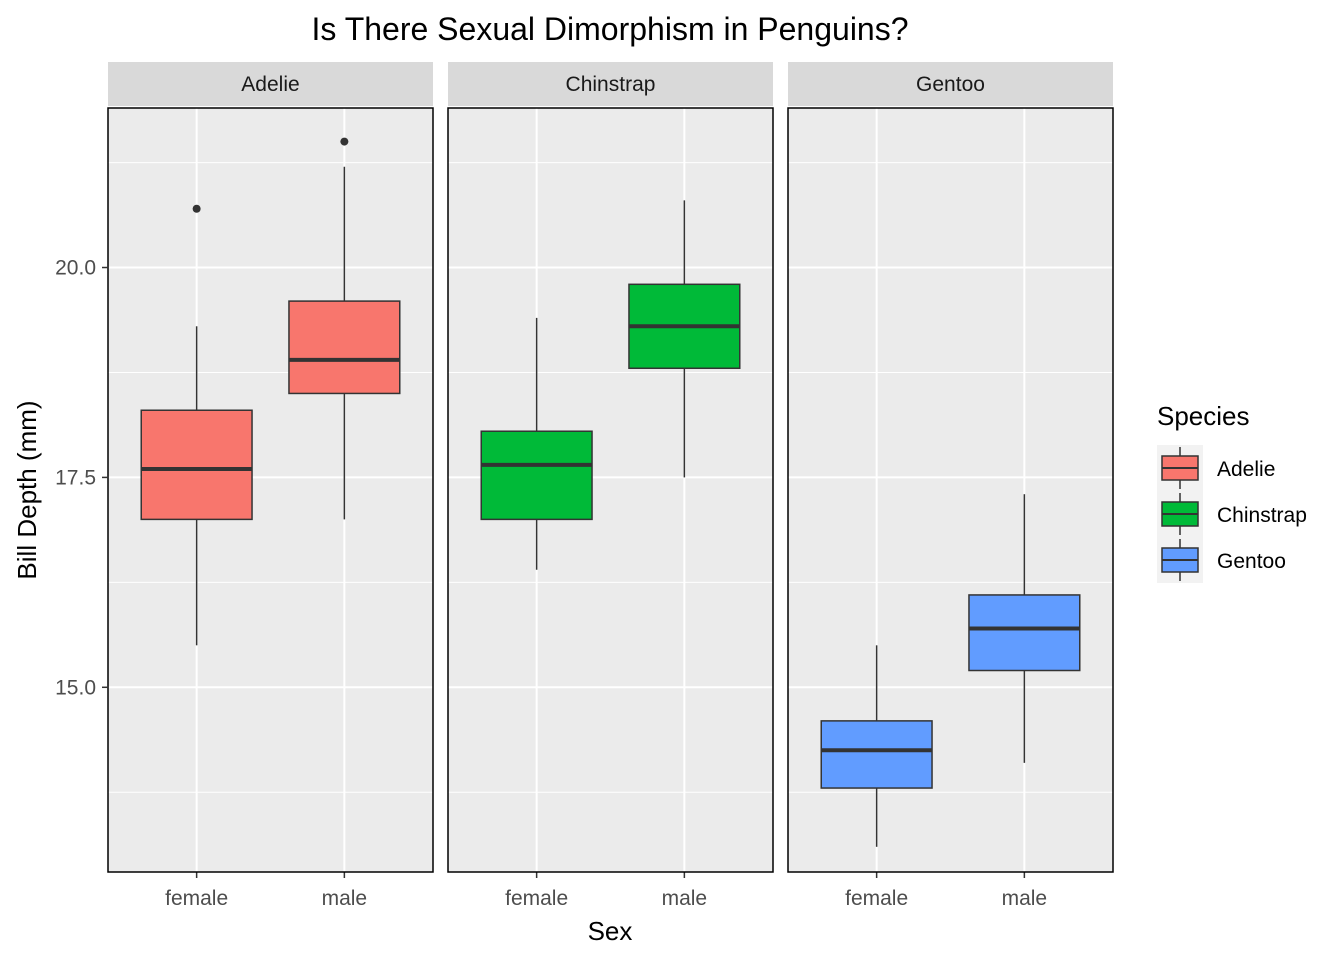 The height and width of the screenshot is (960, 1344). I want to click on y-tick-label: 17.5, so click(75, 477).